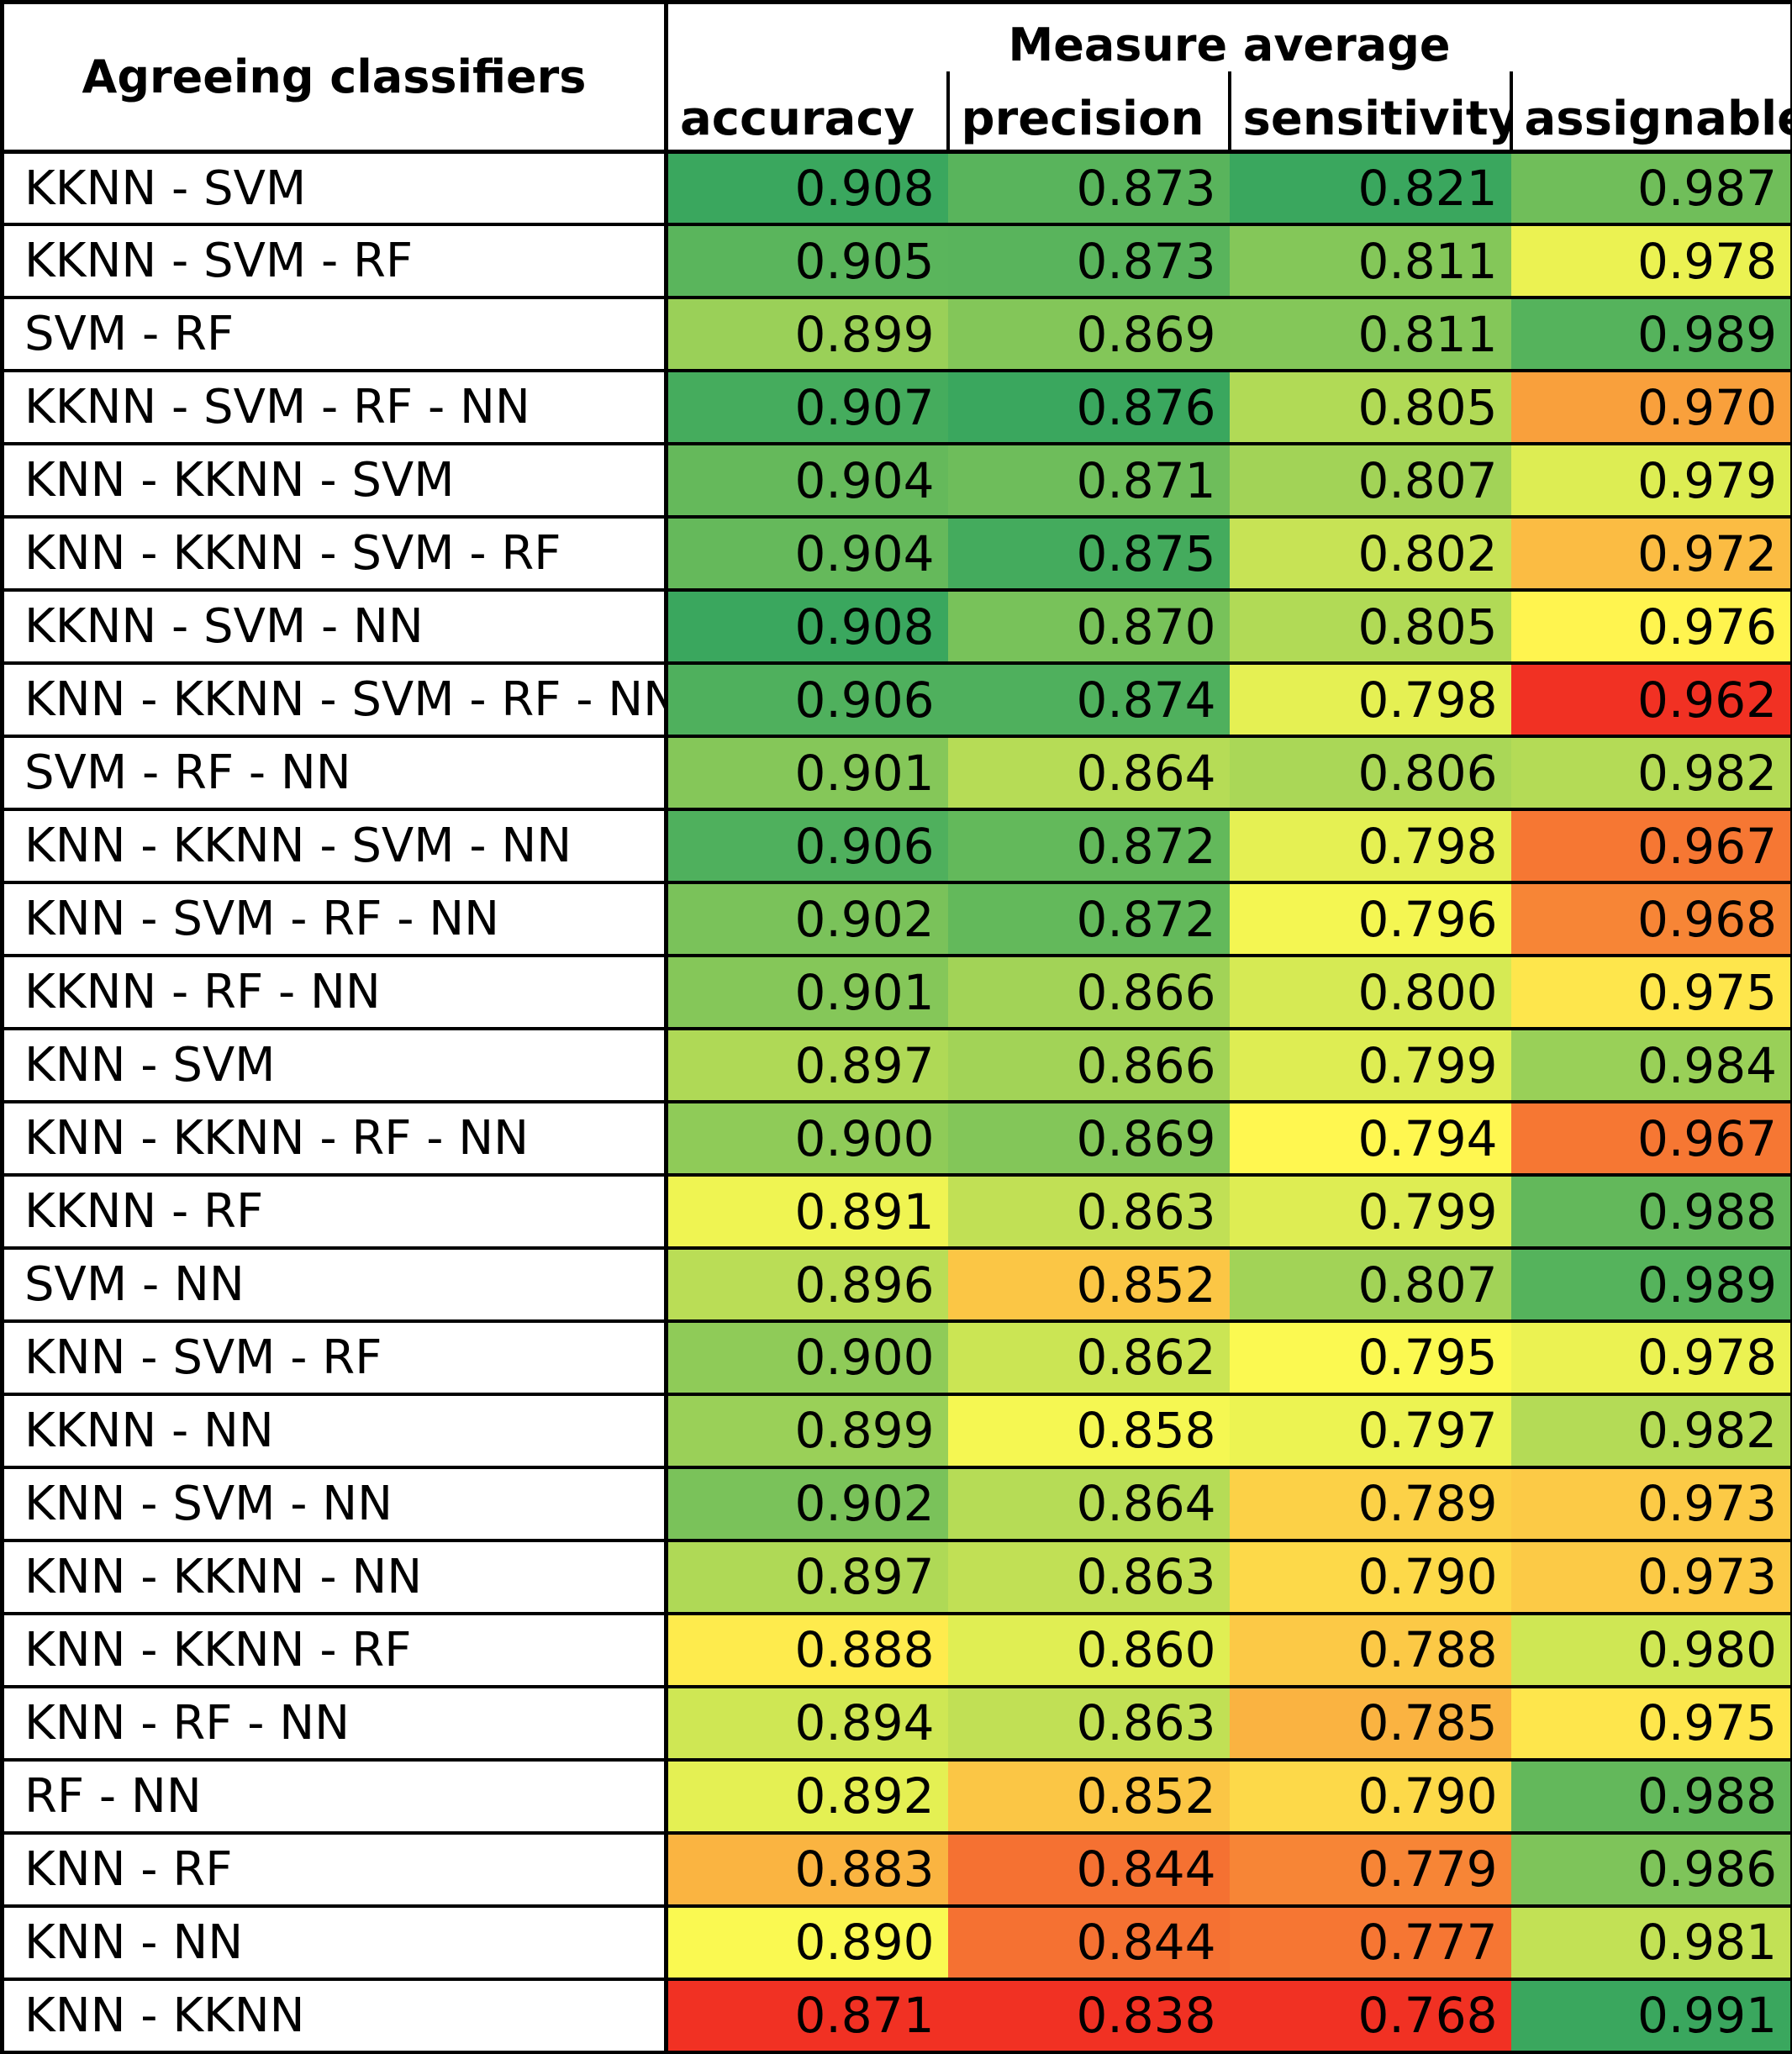 The width and height of the screenshot is (1792, 2054). What do you see at coordinates (334, 408) in the screenshot?
I see `row-label: KKNN - SVM - RF - NN` at bounding box center [334, 408].